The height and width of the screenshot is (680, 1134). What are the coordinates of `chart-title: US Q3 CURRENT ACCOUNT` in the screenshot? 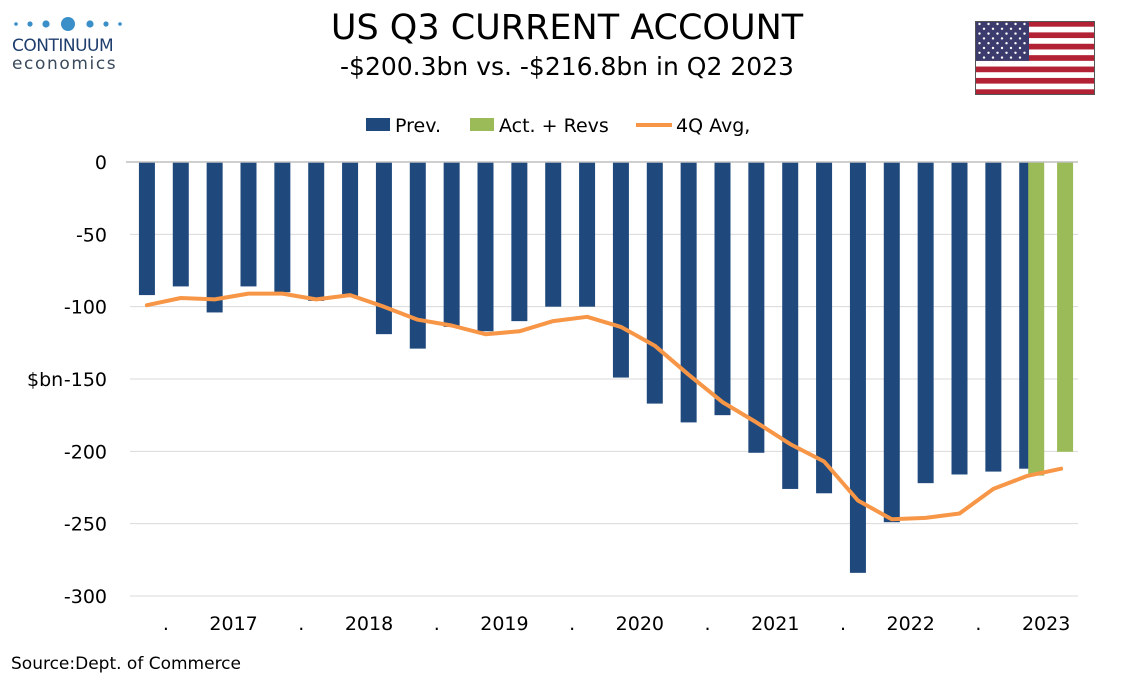 It's located at (567, 28).